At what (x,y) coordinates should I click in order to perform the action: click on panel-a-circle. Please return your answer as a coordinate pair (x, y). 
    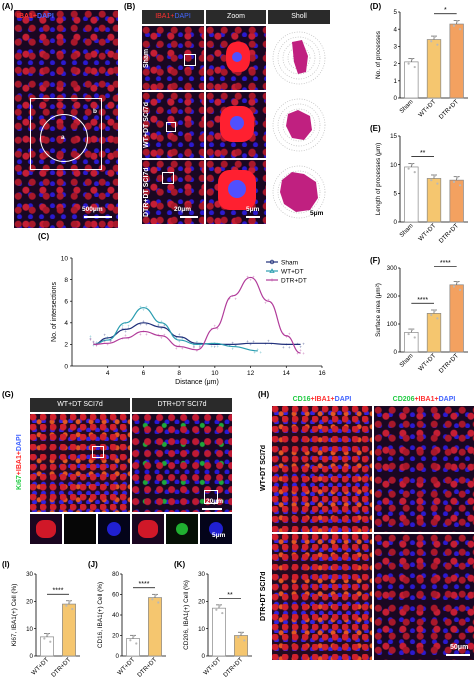
    Looking at the image, I should click on (64, 138).